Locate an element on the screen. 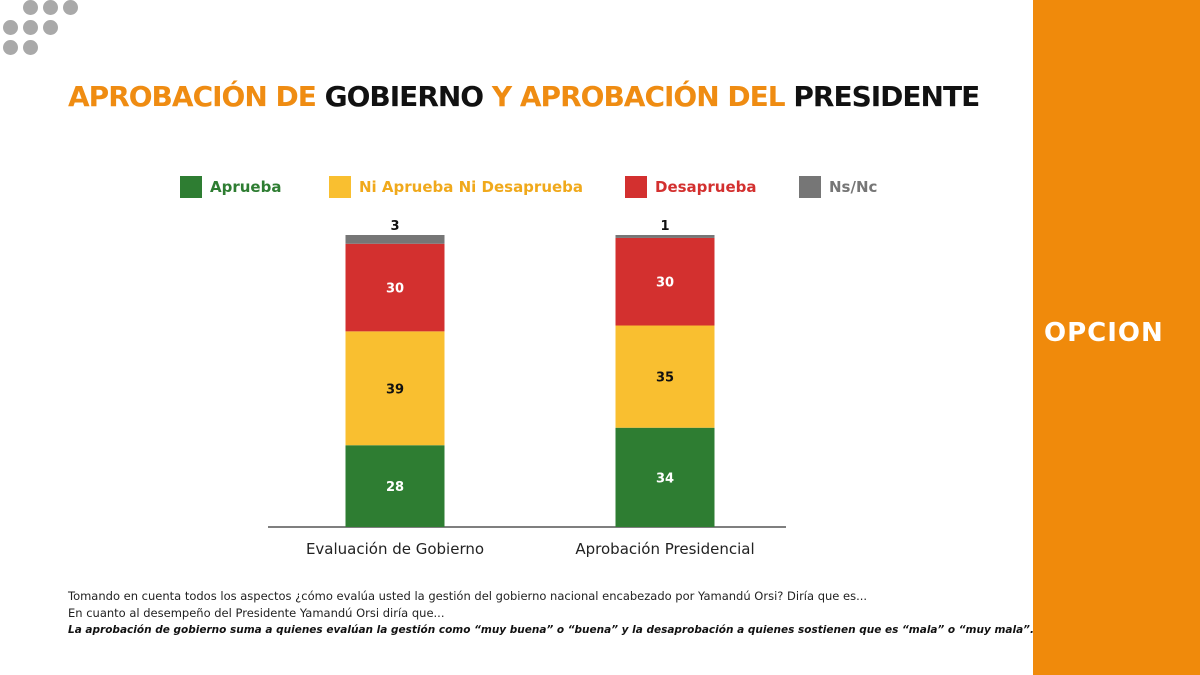  legend-ni: Ni Aprueba Ni Desaprueba is located at coordinates (456, 187).